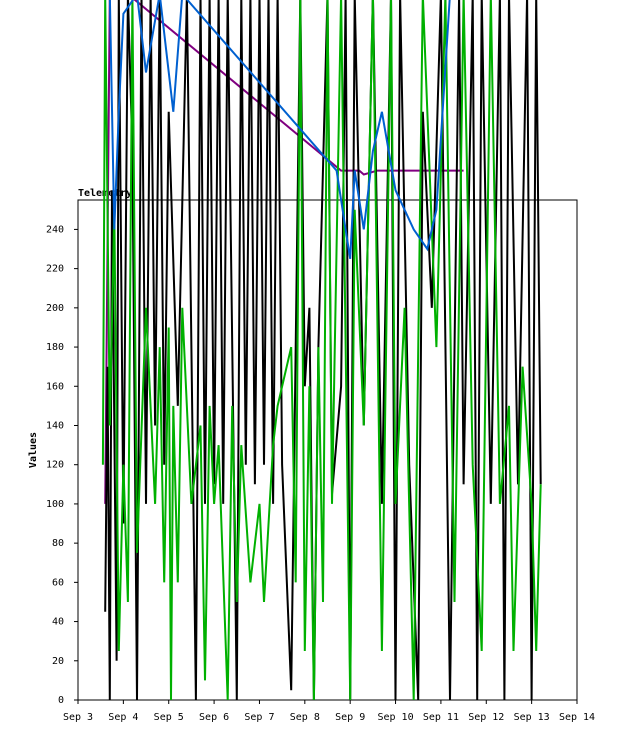  I want to click on y-tick-label: 100, so click(55, 504).